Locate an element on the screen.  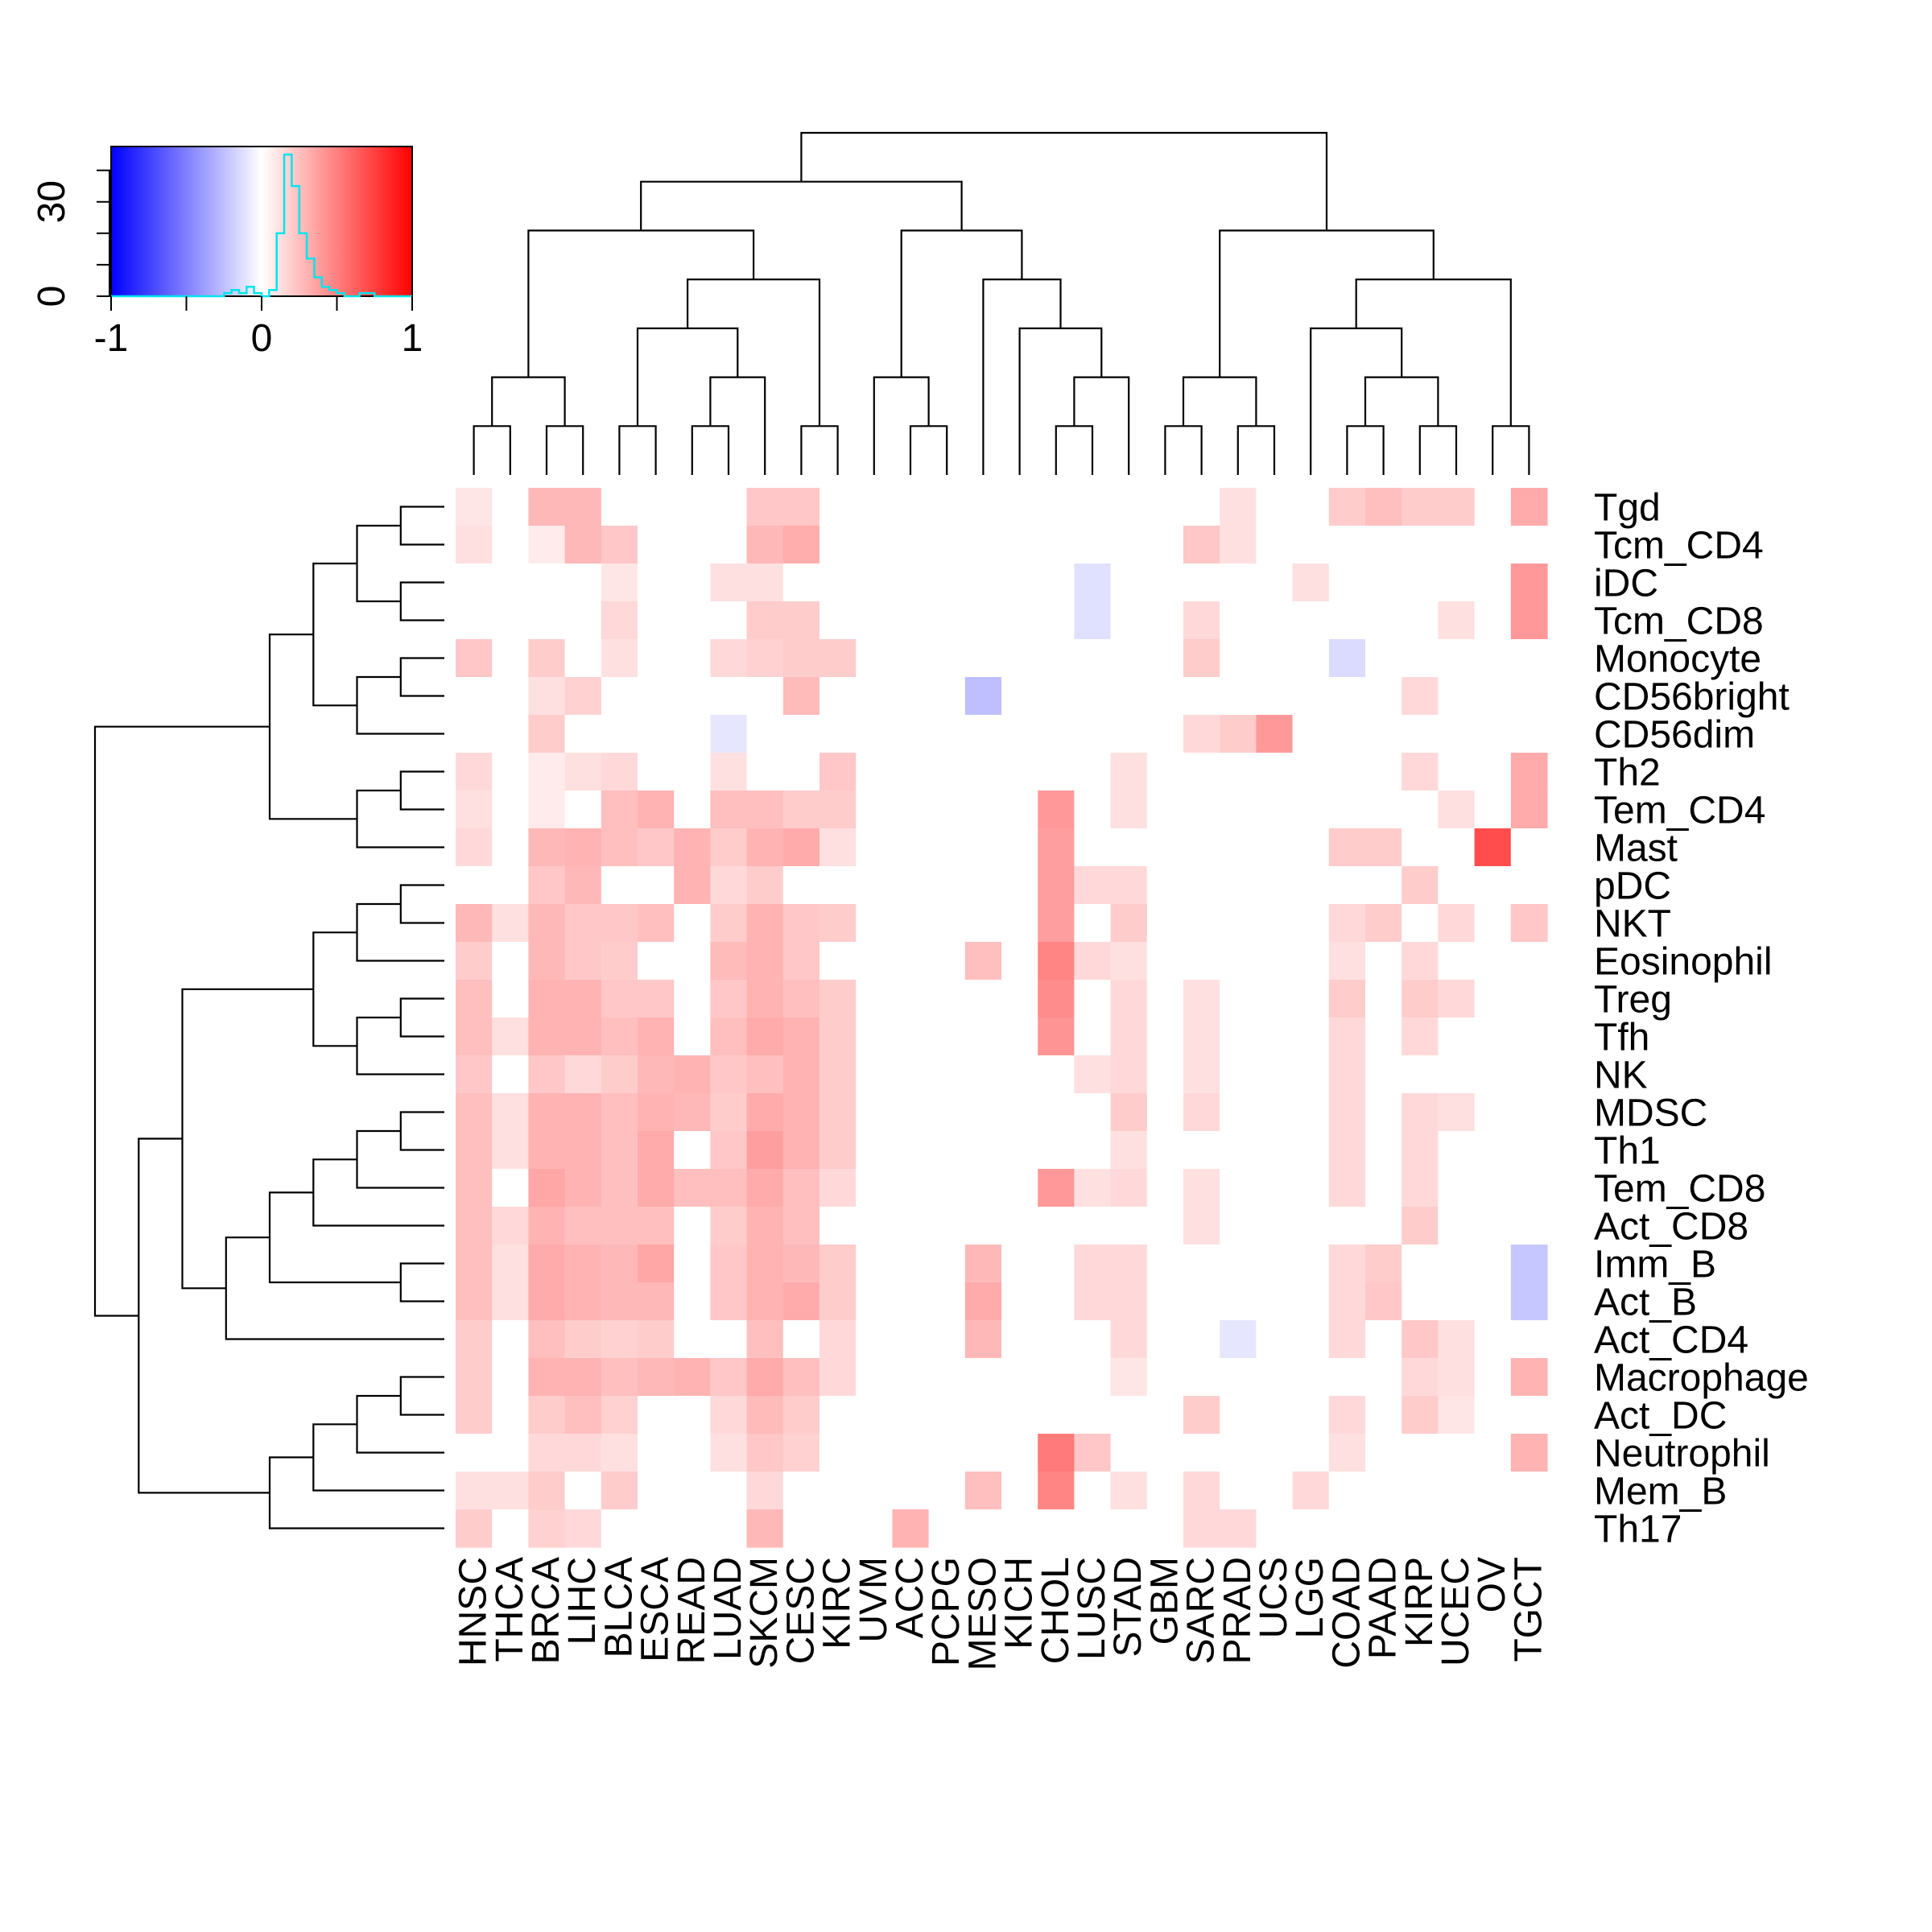
row-label: Th2 is located at coordinates (1627, 773).